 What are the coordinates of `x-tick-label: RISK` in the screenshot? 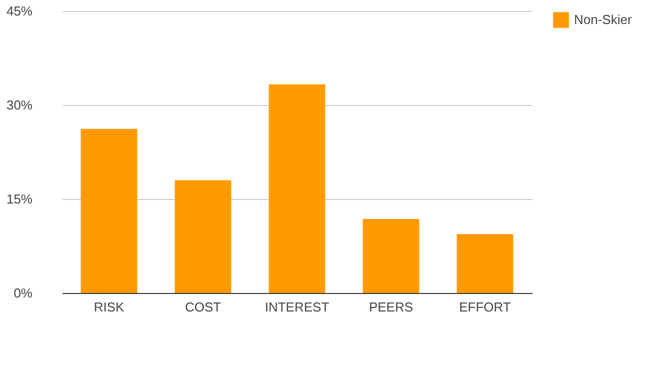 It's located at (109, 307).